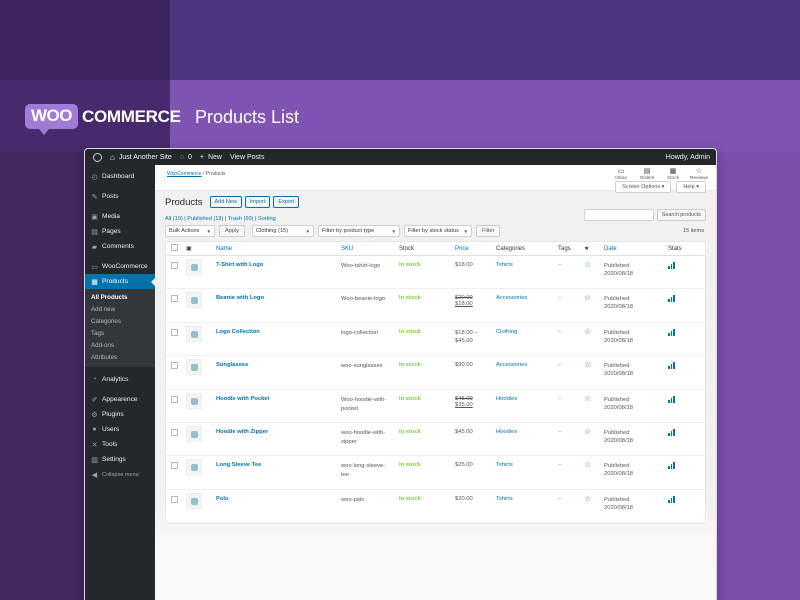  I want to click on category-link: Clothing, so click(507, 331).